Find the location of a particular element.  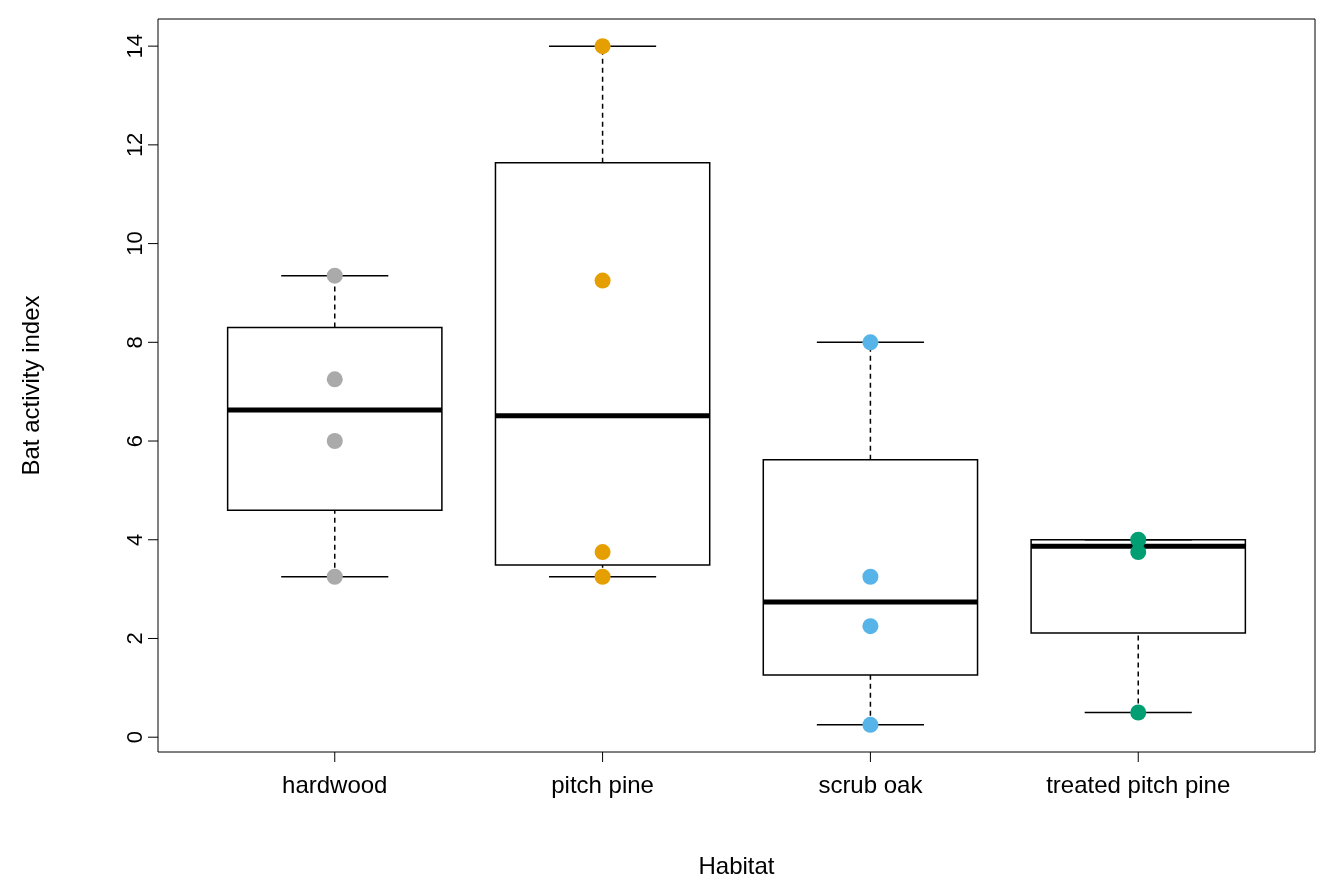

y-tick-label: 8 is located at coordinates (134, 342).